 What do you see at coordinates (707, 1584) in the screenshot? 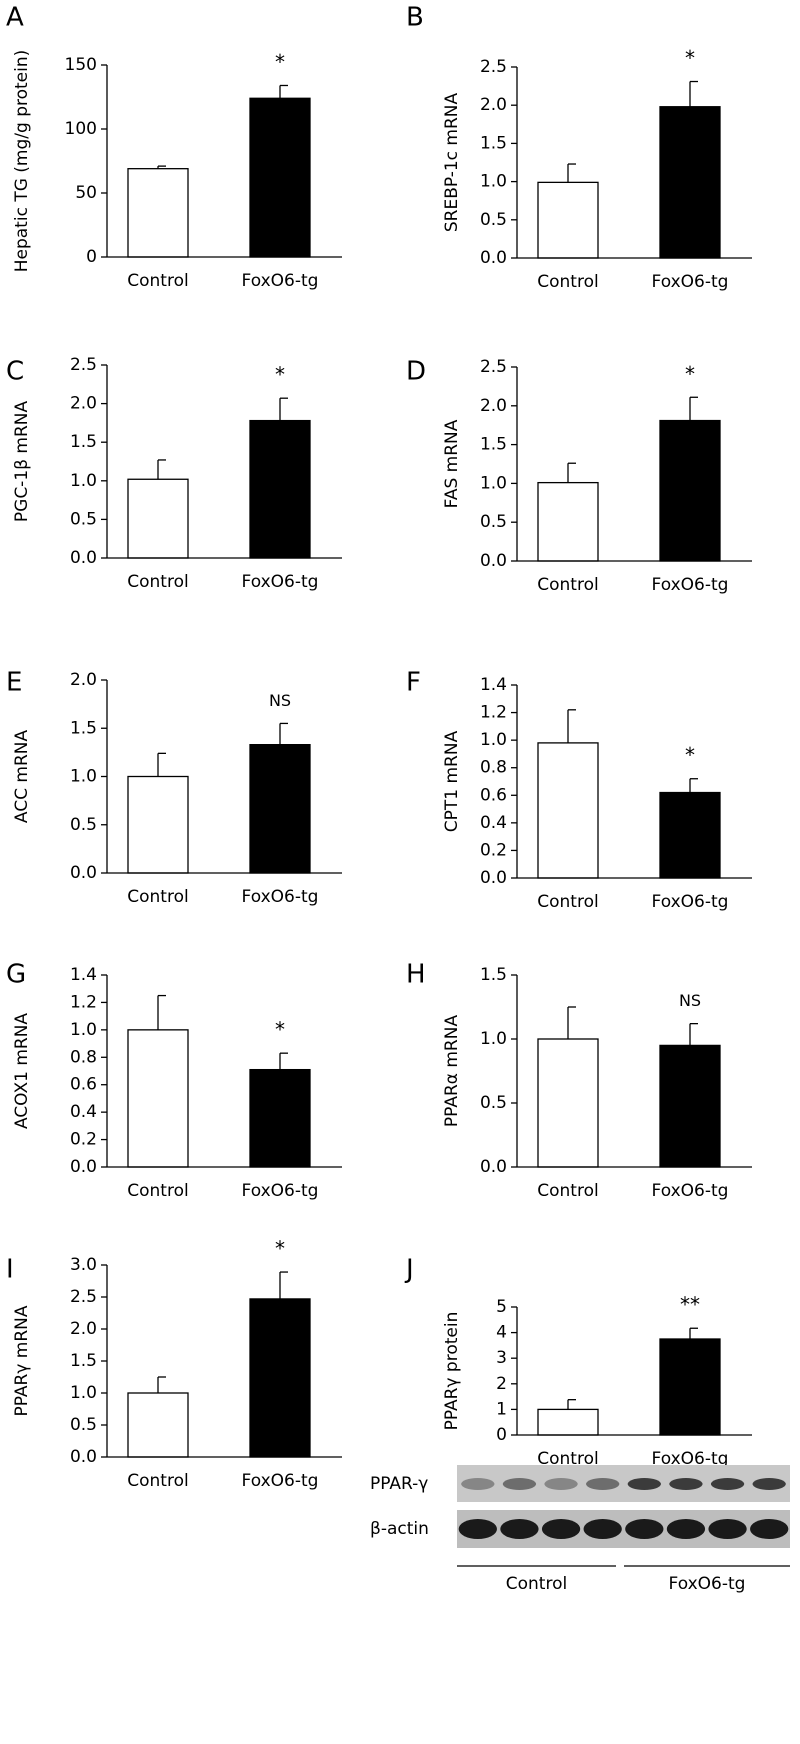
I see `blot-group-label: FoxO6-tg` at bounding box center [707, 1584].